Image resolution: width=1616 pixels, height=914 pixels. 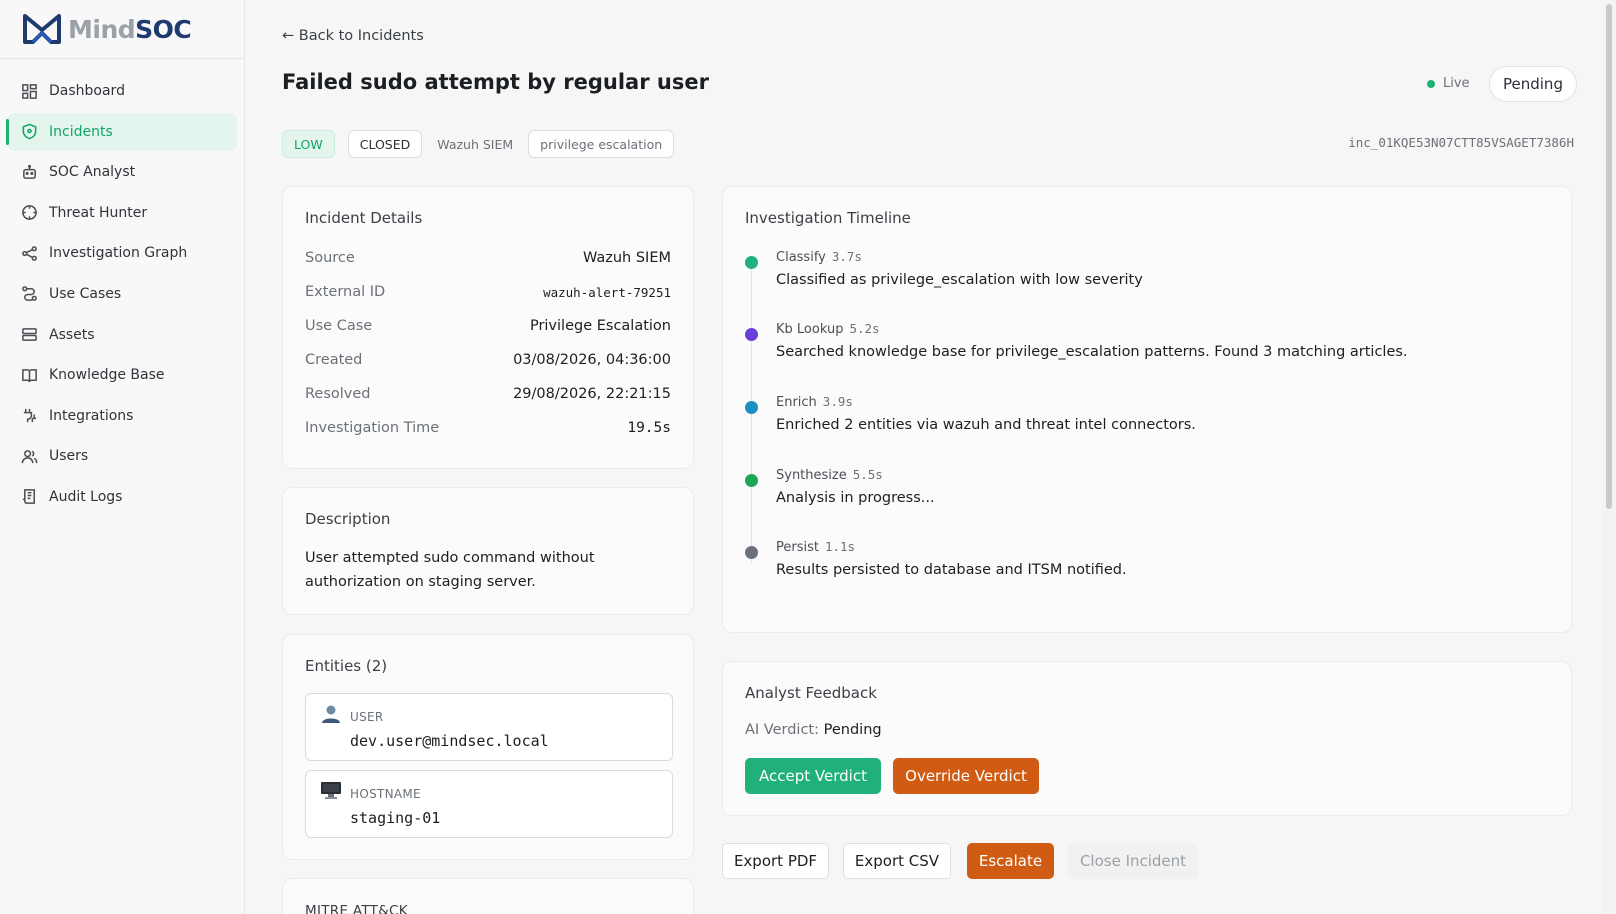 What do you see at coordinates (338, 394) in the screenshot?
I see `detail-key: Resolved` at bounding box center [338, 394].